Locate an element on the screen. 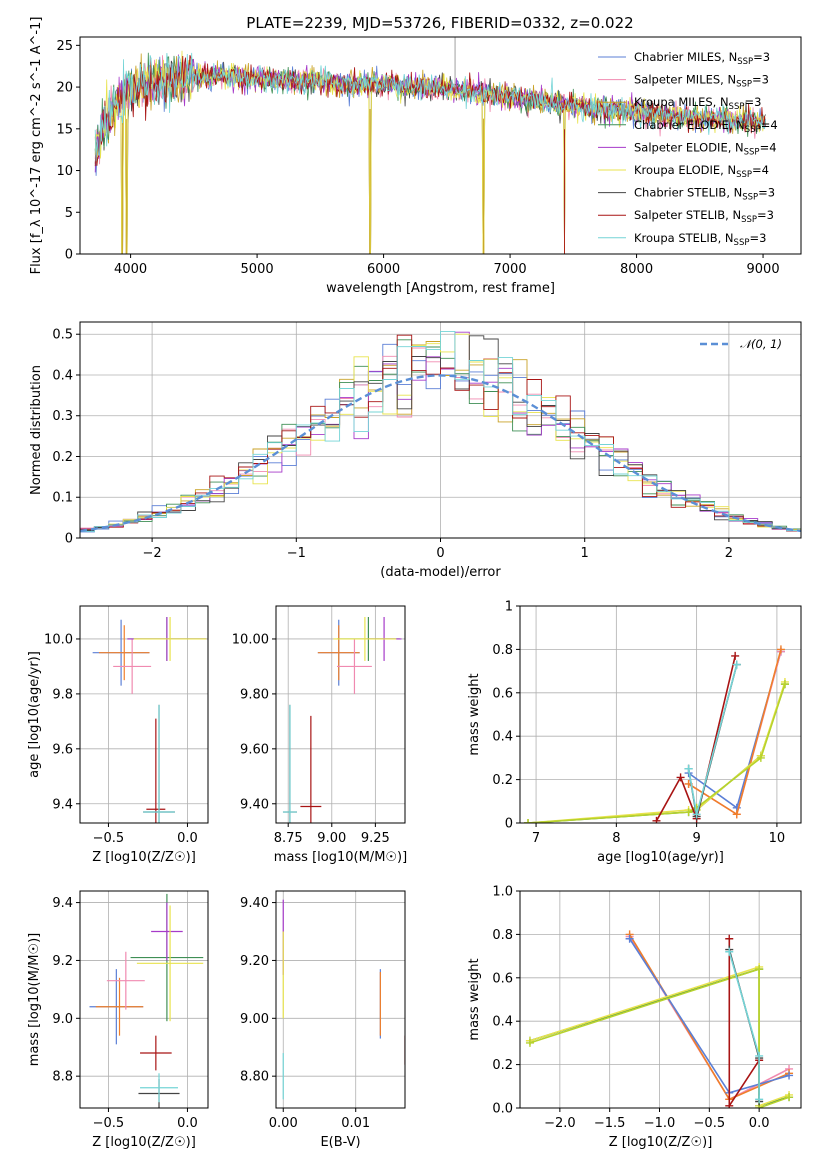 The height and width of the screenshot is (1170, 819). x-axis-label: wavelength [Angstrom, rest frame] is located at coordinates (440, 288).